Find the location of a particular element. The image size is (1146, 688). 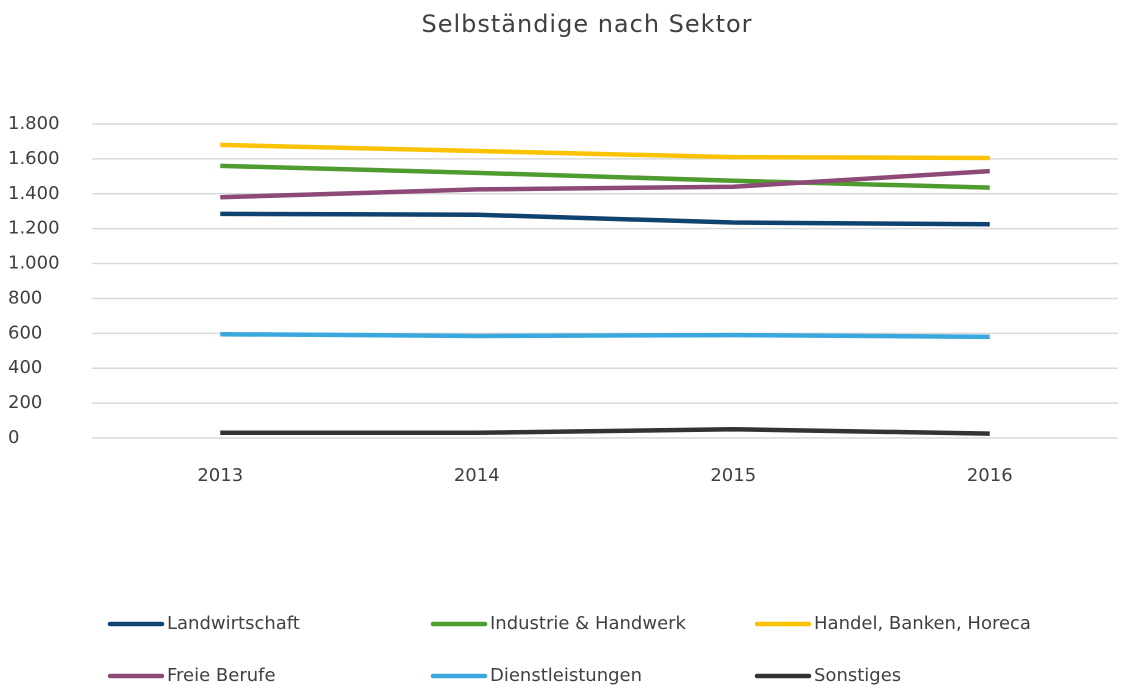

x-tick-label: 2014 is located at coordinates (477, 475).